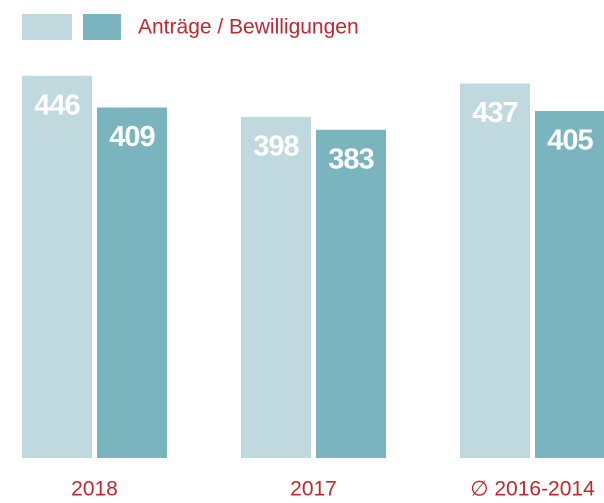 This screenshot has width=604, height=503. Describe the element at coordinates (57, 105) in the screenshot. I see `value-label: 446` at that location.